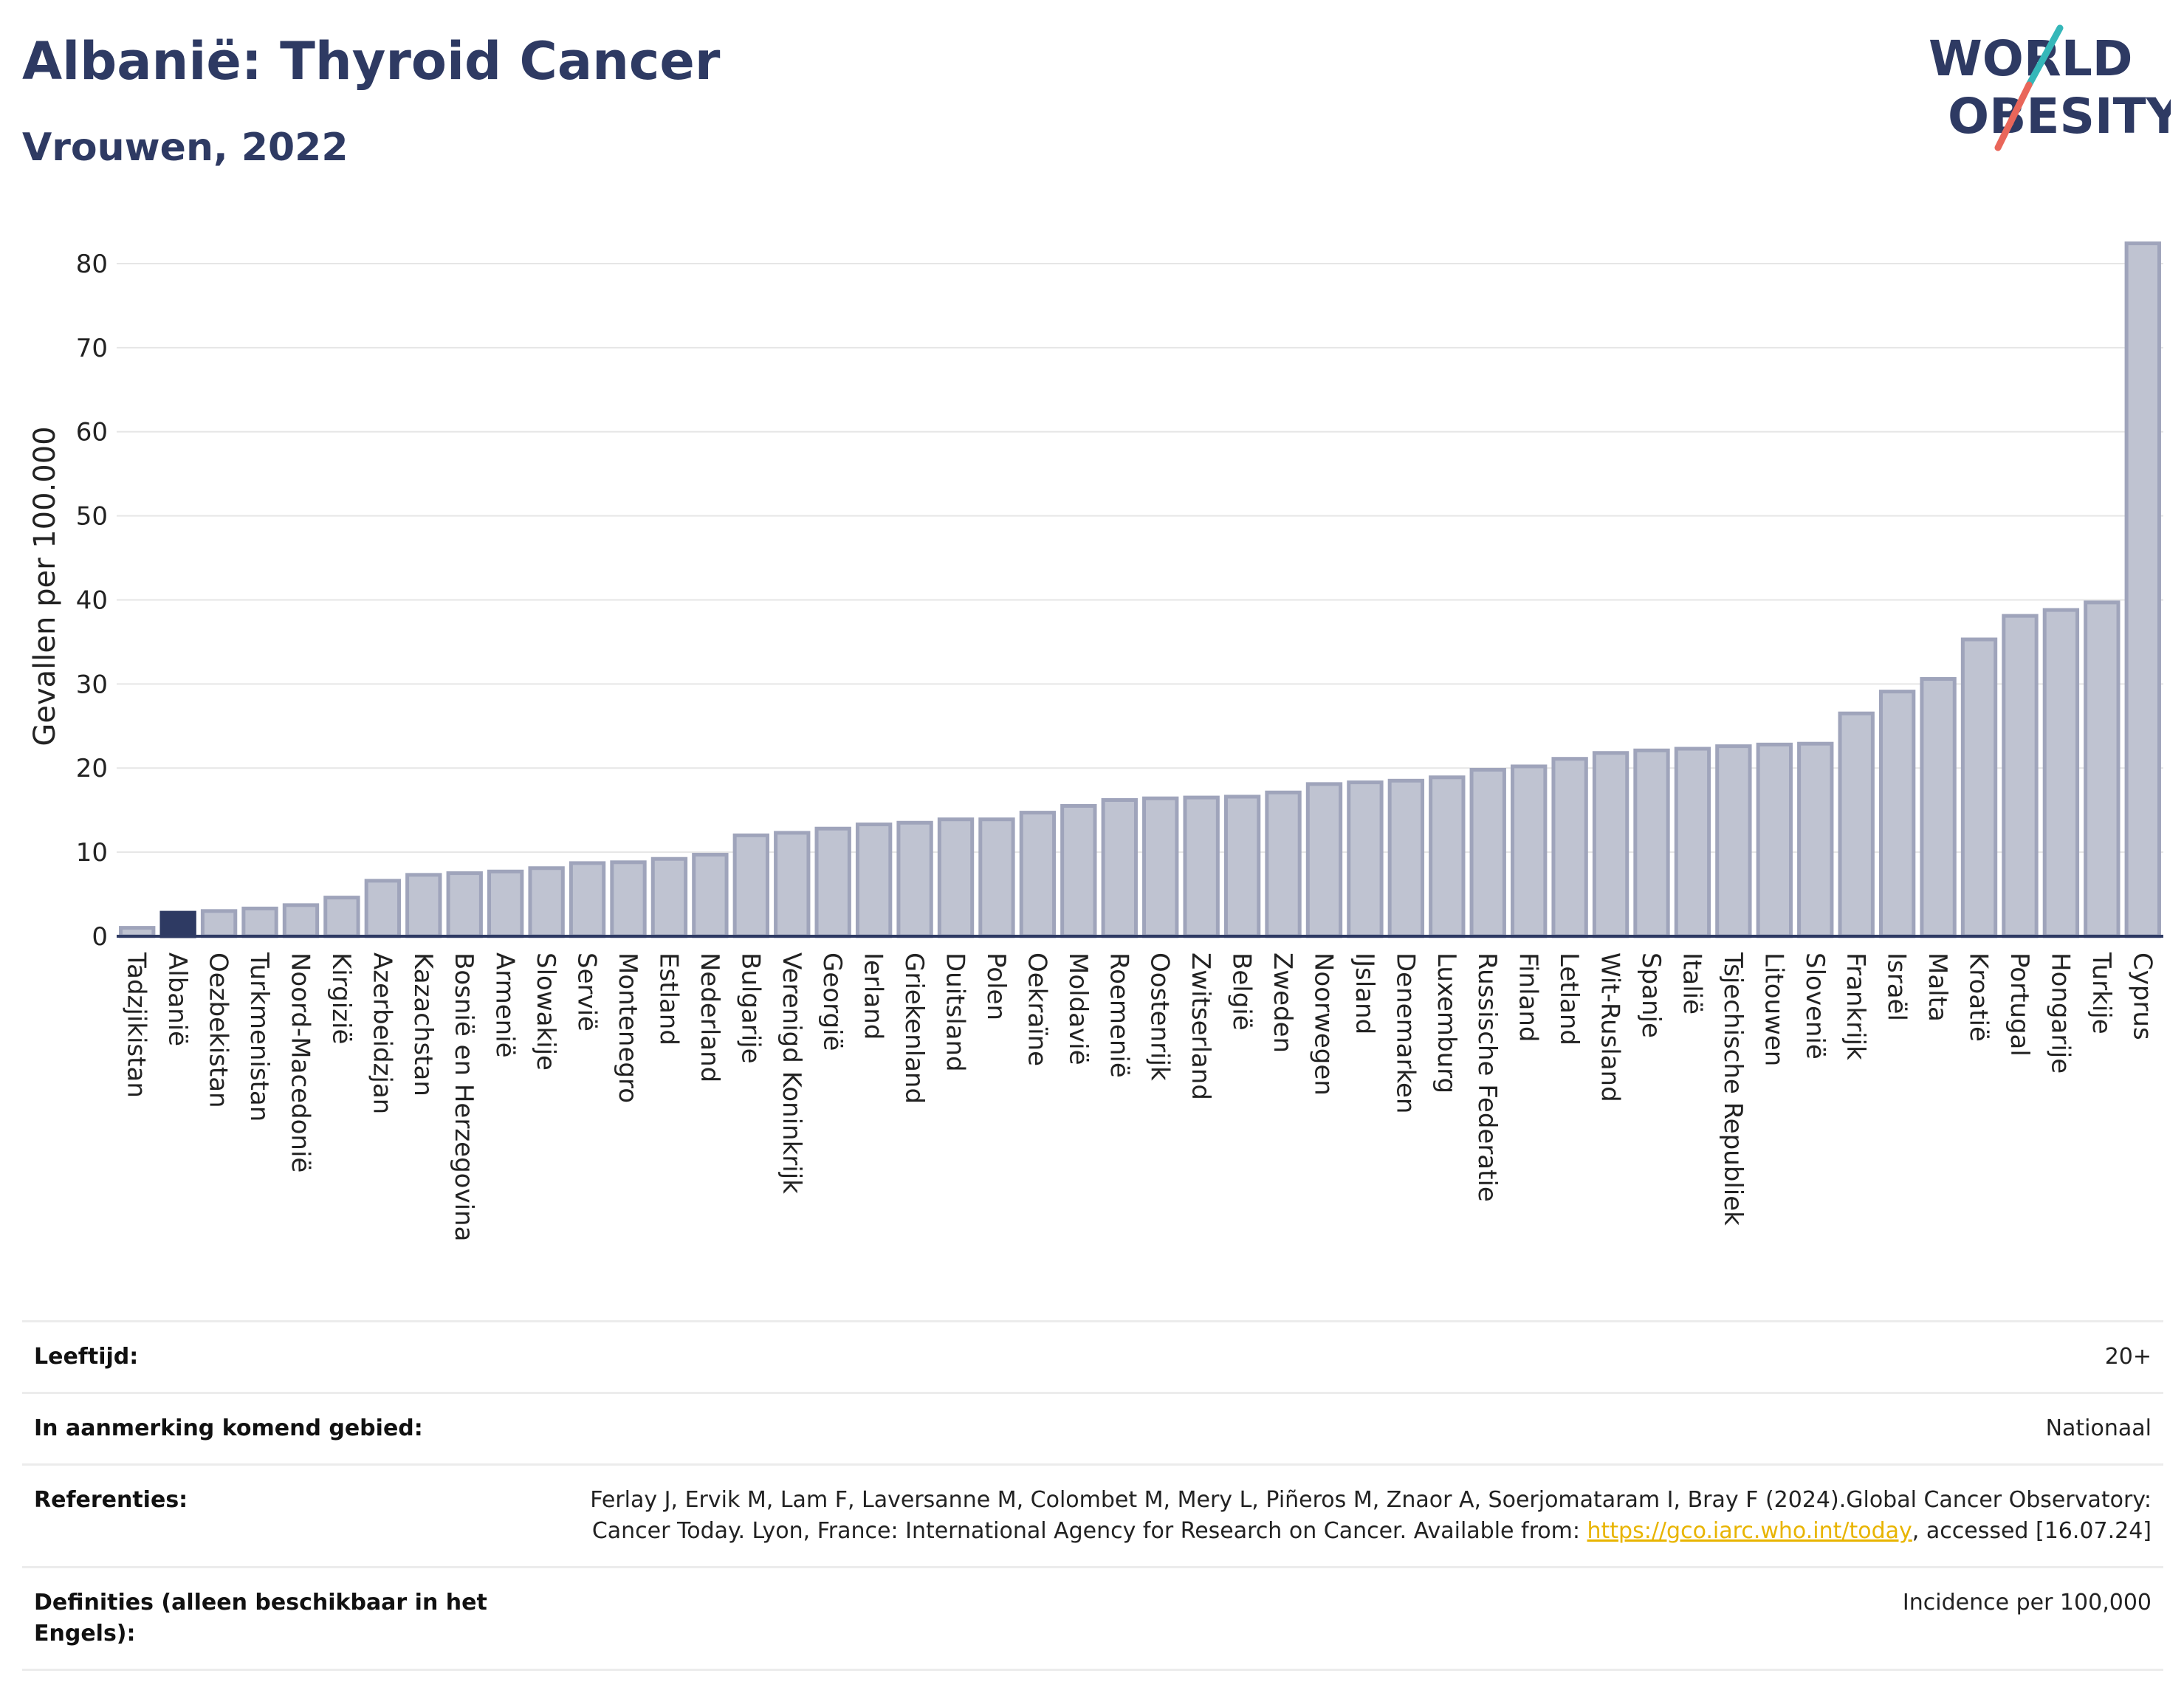 The height and width of the screenshot is (1696, 2184). I want to click on page-title: Albanië: Thyroid Cancer, so click(372, 61).